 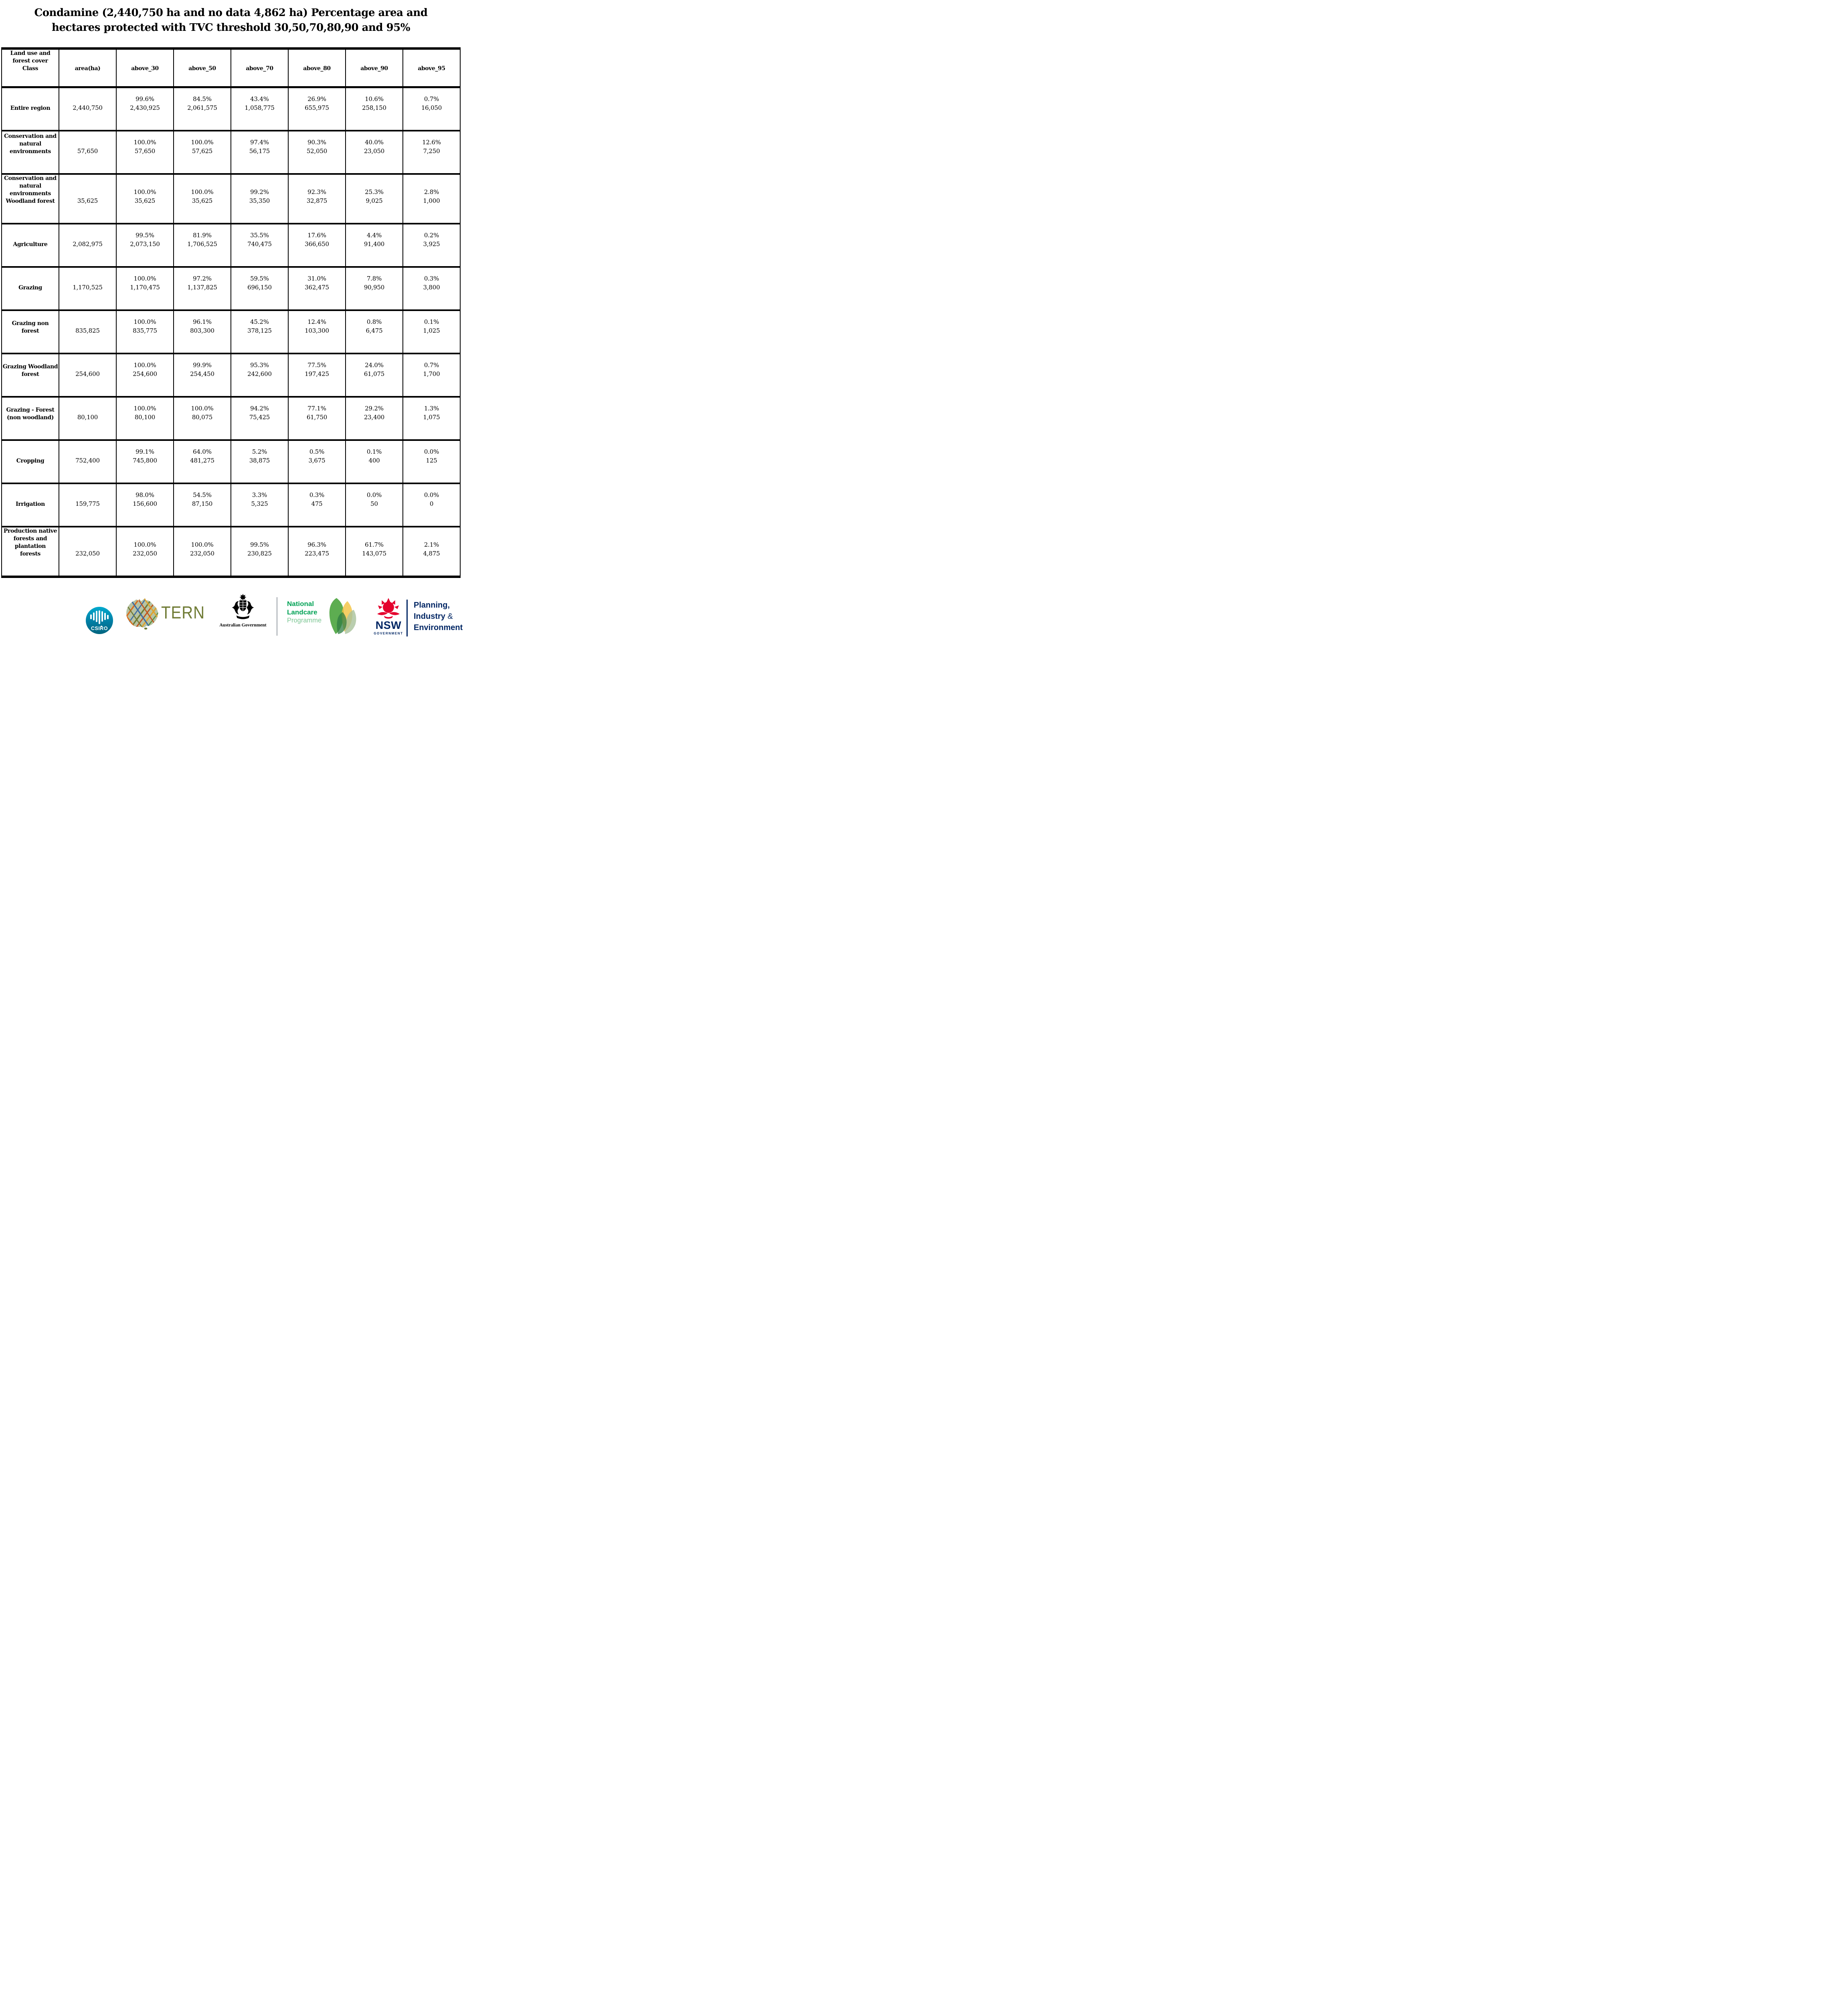 What do you see at coordinates (259, 245) in the screenshot?
I see `threshold-cell: 35.5% 740,475` at bounding box center [259, 245].